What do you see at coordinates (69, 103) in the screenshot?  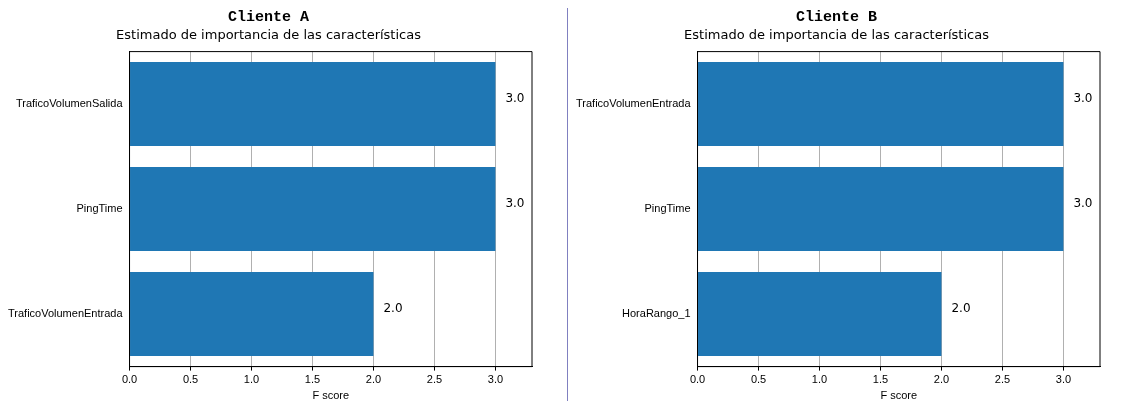 I see `y-tick-label: TraficoVolumenSalida` at bounding box center [69, 103].